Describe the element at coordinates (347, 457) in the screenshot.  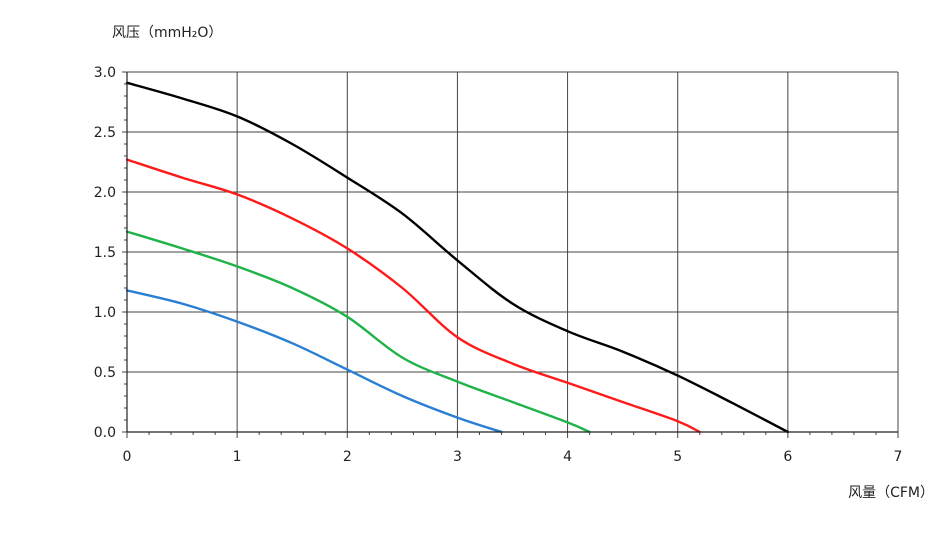
I see `x-tick-label: 2` at that location.